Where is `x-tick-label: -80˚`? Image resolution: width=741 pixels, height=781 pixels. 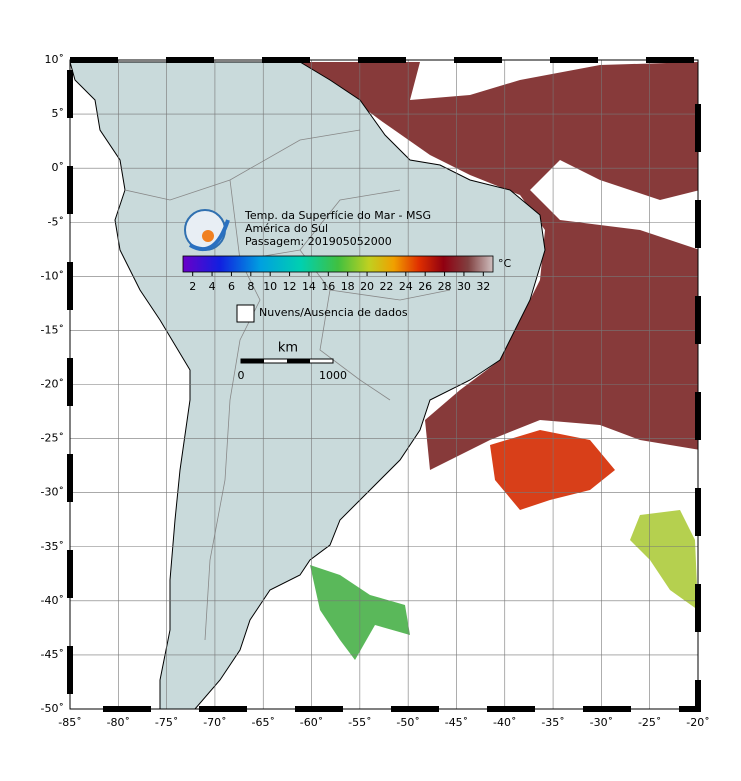 x-tick-label: -80˚ is located at coordinates (118, 722).